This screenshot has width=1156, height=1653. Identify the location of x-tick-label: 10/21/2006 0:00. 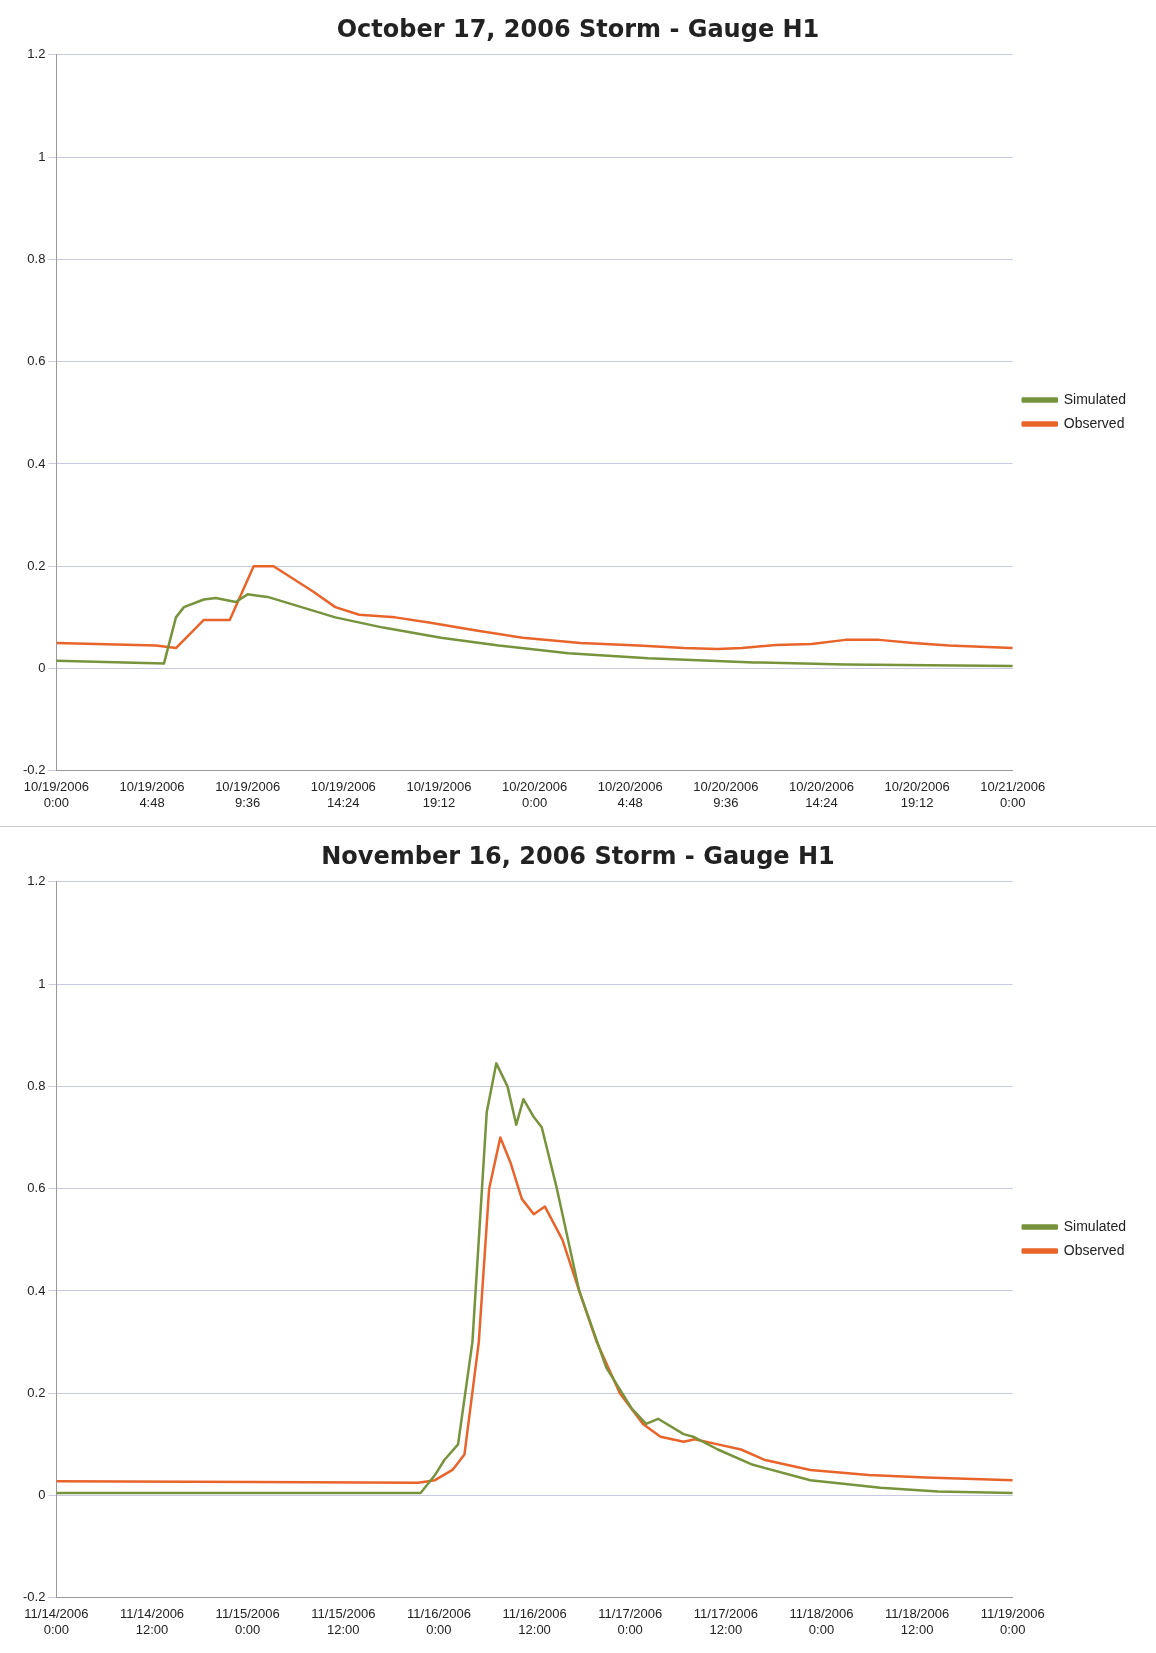
(1013, 794).